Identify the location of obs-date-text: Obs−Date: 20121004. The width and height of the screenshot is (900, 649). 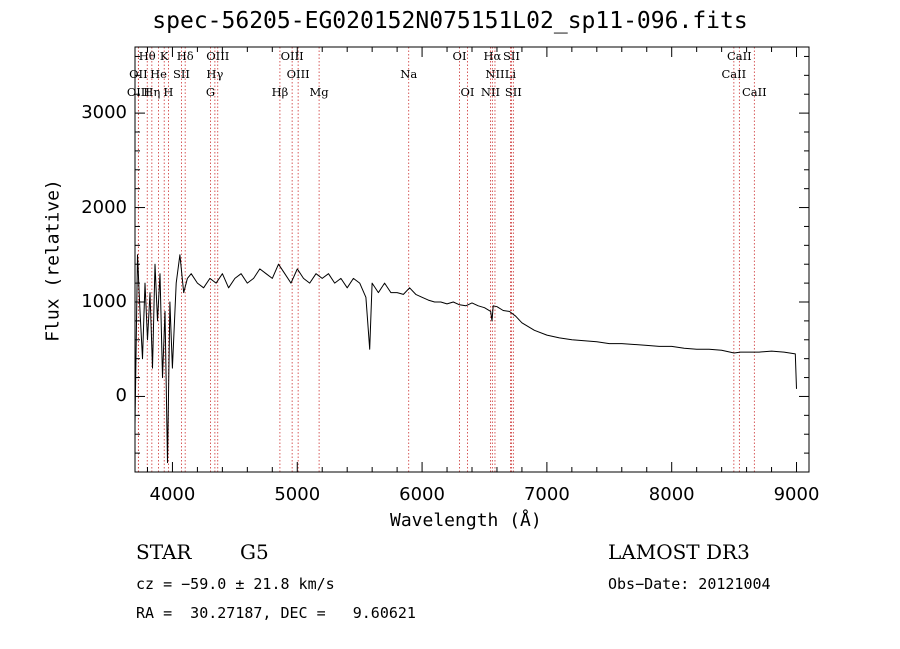
(689, 584).